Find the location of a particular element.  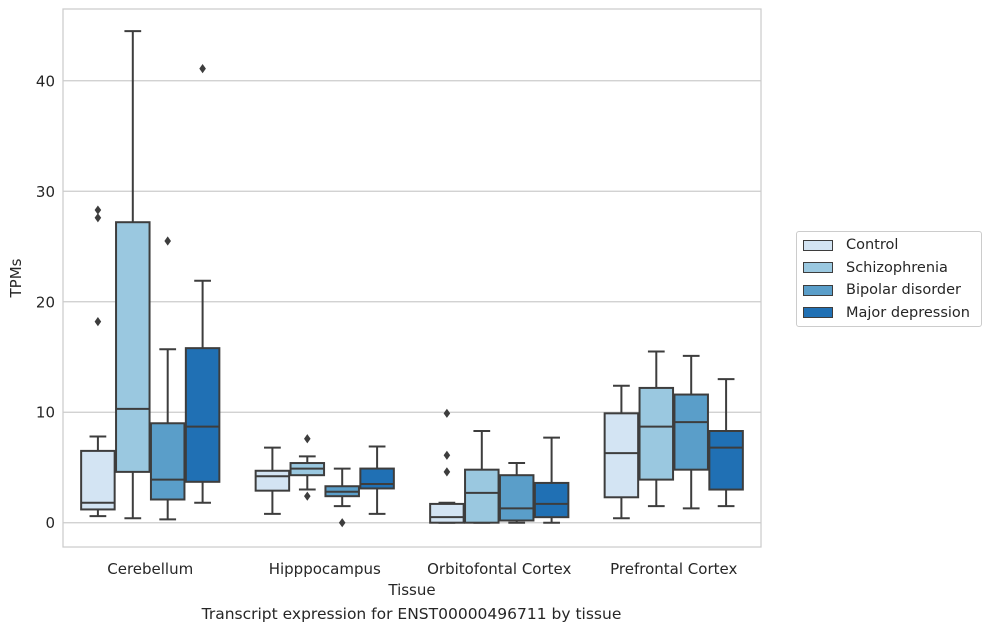

legend-label-schizophrenia: Schizophrenia is located at coordinates (897, 267).